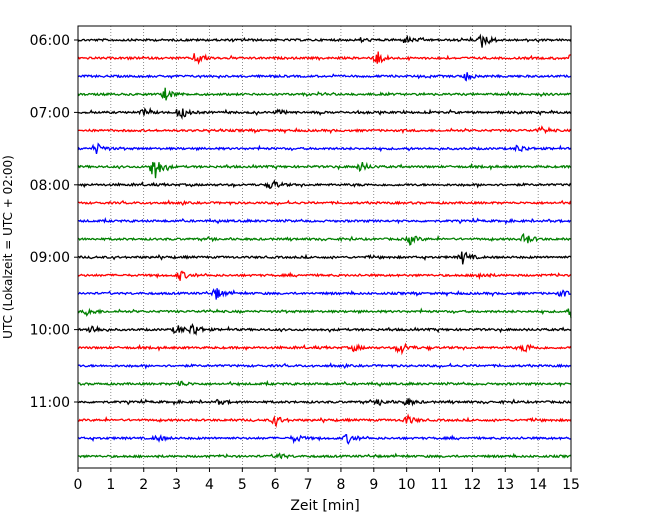 The width and height of the screenshot is (650, 520). What do you see at coordinates (143, 485) in the screenshot?
I see `x-tick-label: 2` at bounding box center [143, 485].